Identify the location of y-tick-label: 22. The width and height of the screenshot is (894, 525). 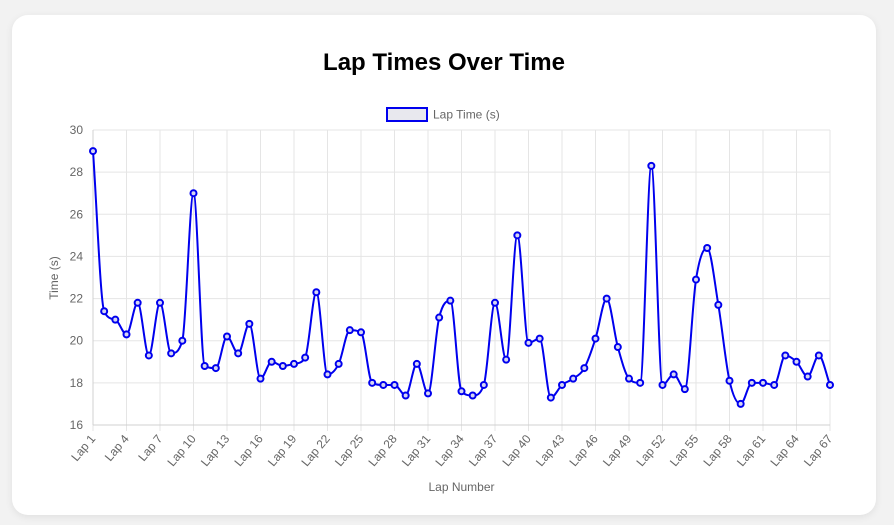
(77, 299).